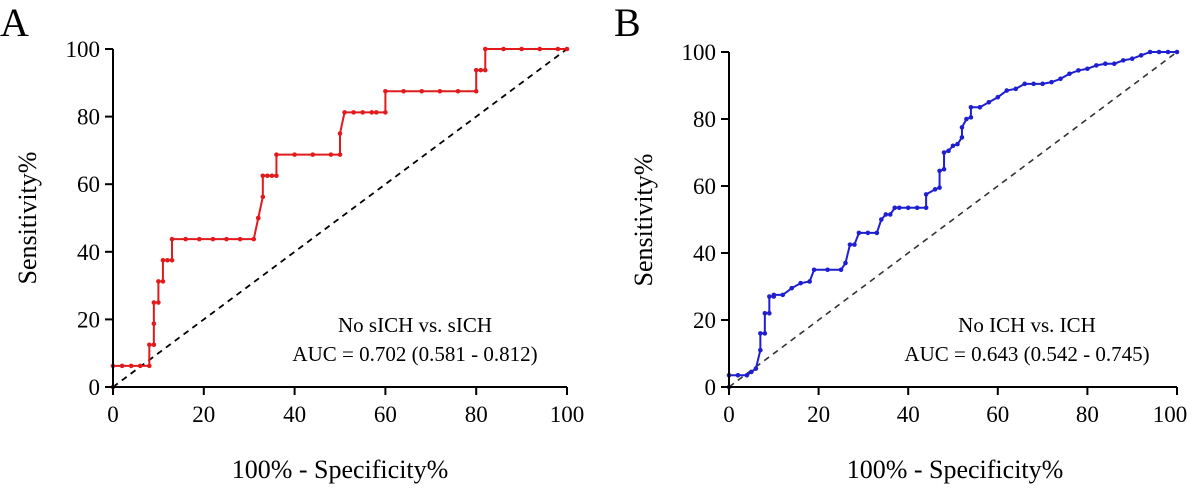  Describe the element at coordinates (88, 319) in the screenshot. I see `panel-a-ytick-label: 20` at that location.